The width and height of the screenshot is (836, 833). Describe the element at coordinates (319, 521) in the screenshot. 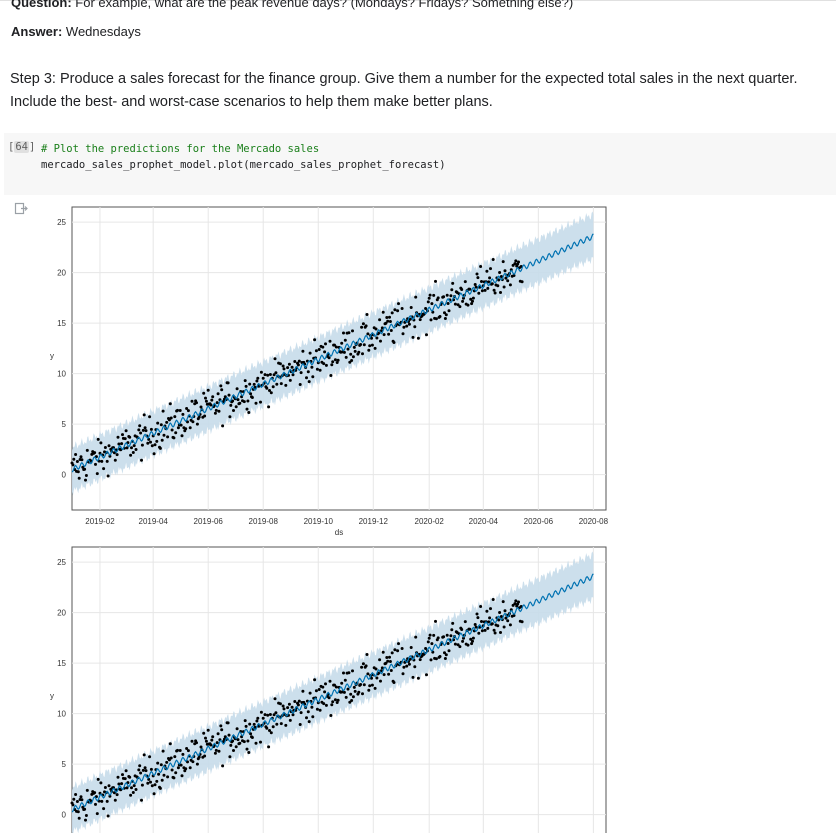

I see `x-tick-label: 2019-10` at that location.